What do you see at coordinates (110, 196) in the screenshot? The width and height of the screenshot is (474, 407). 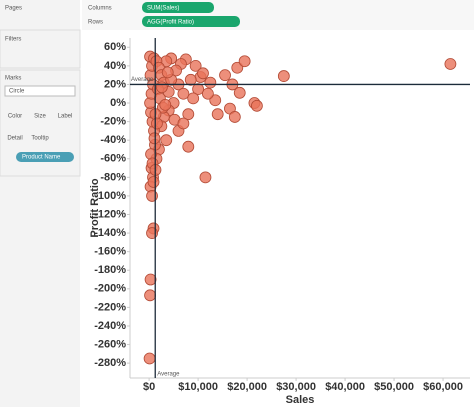 I see `y-tick-label: -100%` at bounding box center [110, 196].